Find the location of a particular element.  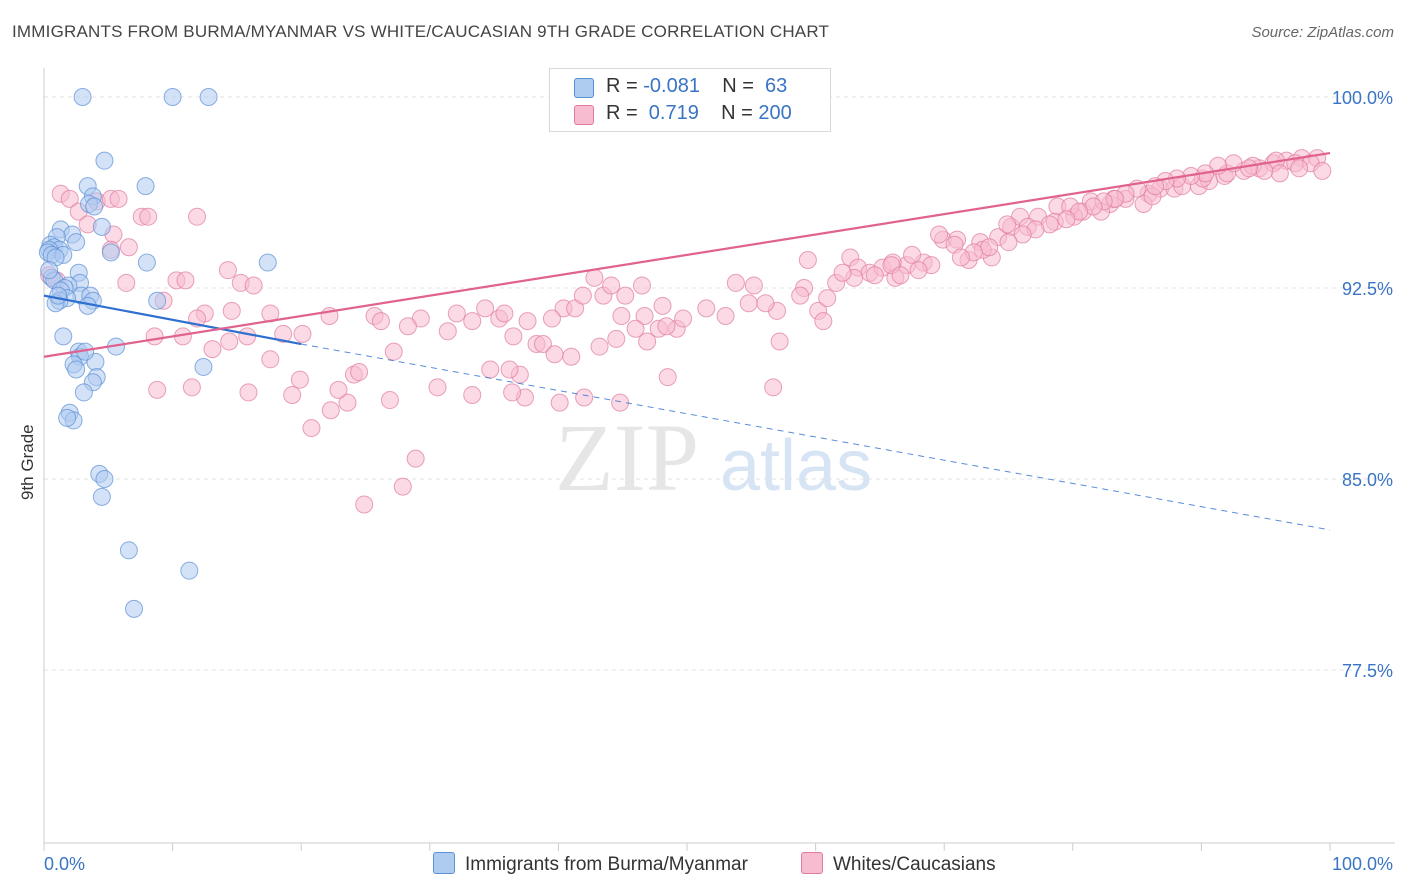

legend-r-value: -0.081 is located at coordinates (671, 86).